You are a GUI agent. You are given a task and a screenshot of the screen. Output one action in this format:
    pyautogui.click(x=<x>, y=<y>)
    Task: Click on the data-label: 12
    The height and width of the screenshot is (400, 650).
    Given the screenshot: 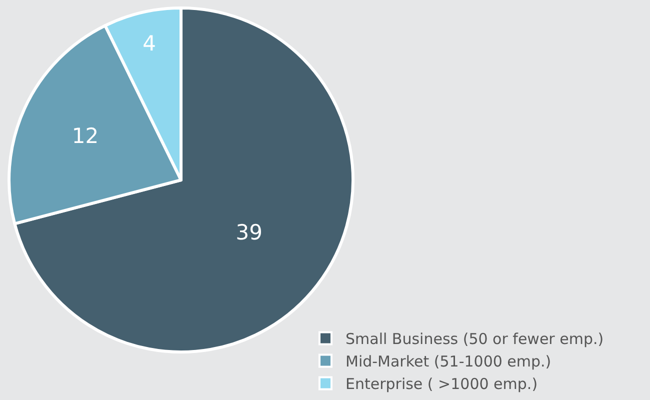 What is the action you would take?
    pyautogui.click(x=85, y=136)
    